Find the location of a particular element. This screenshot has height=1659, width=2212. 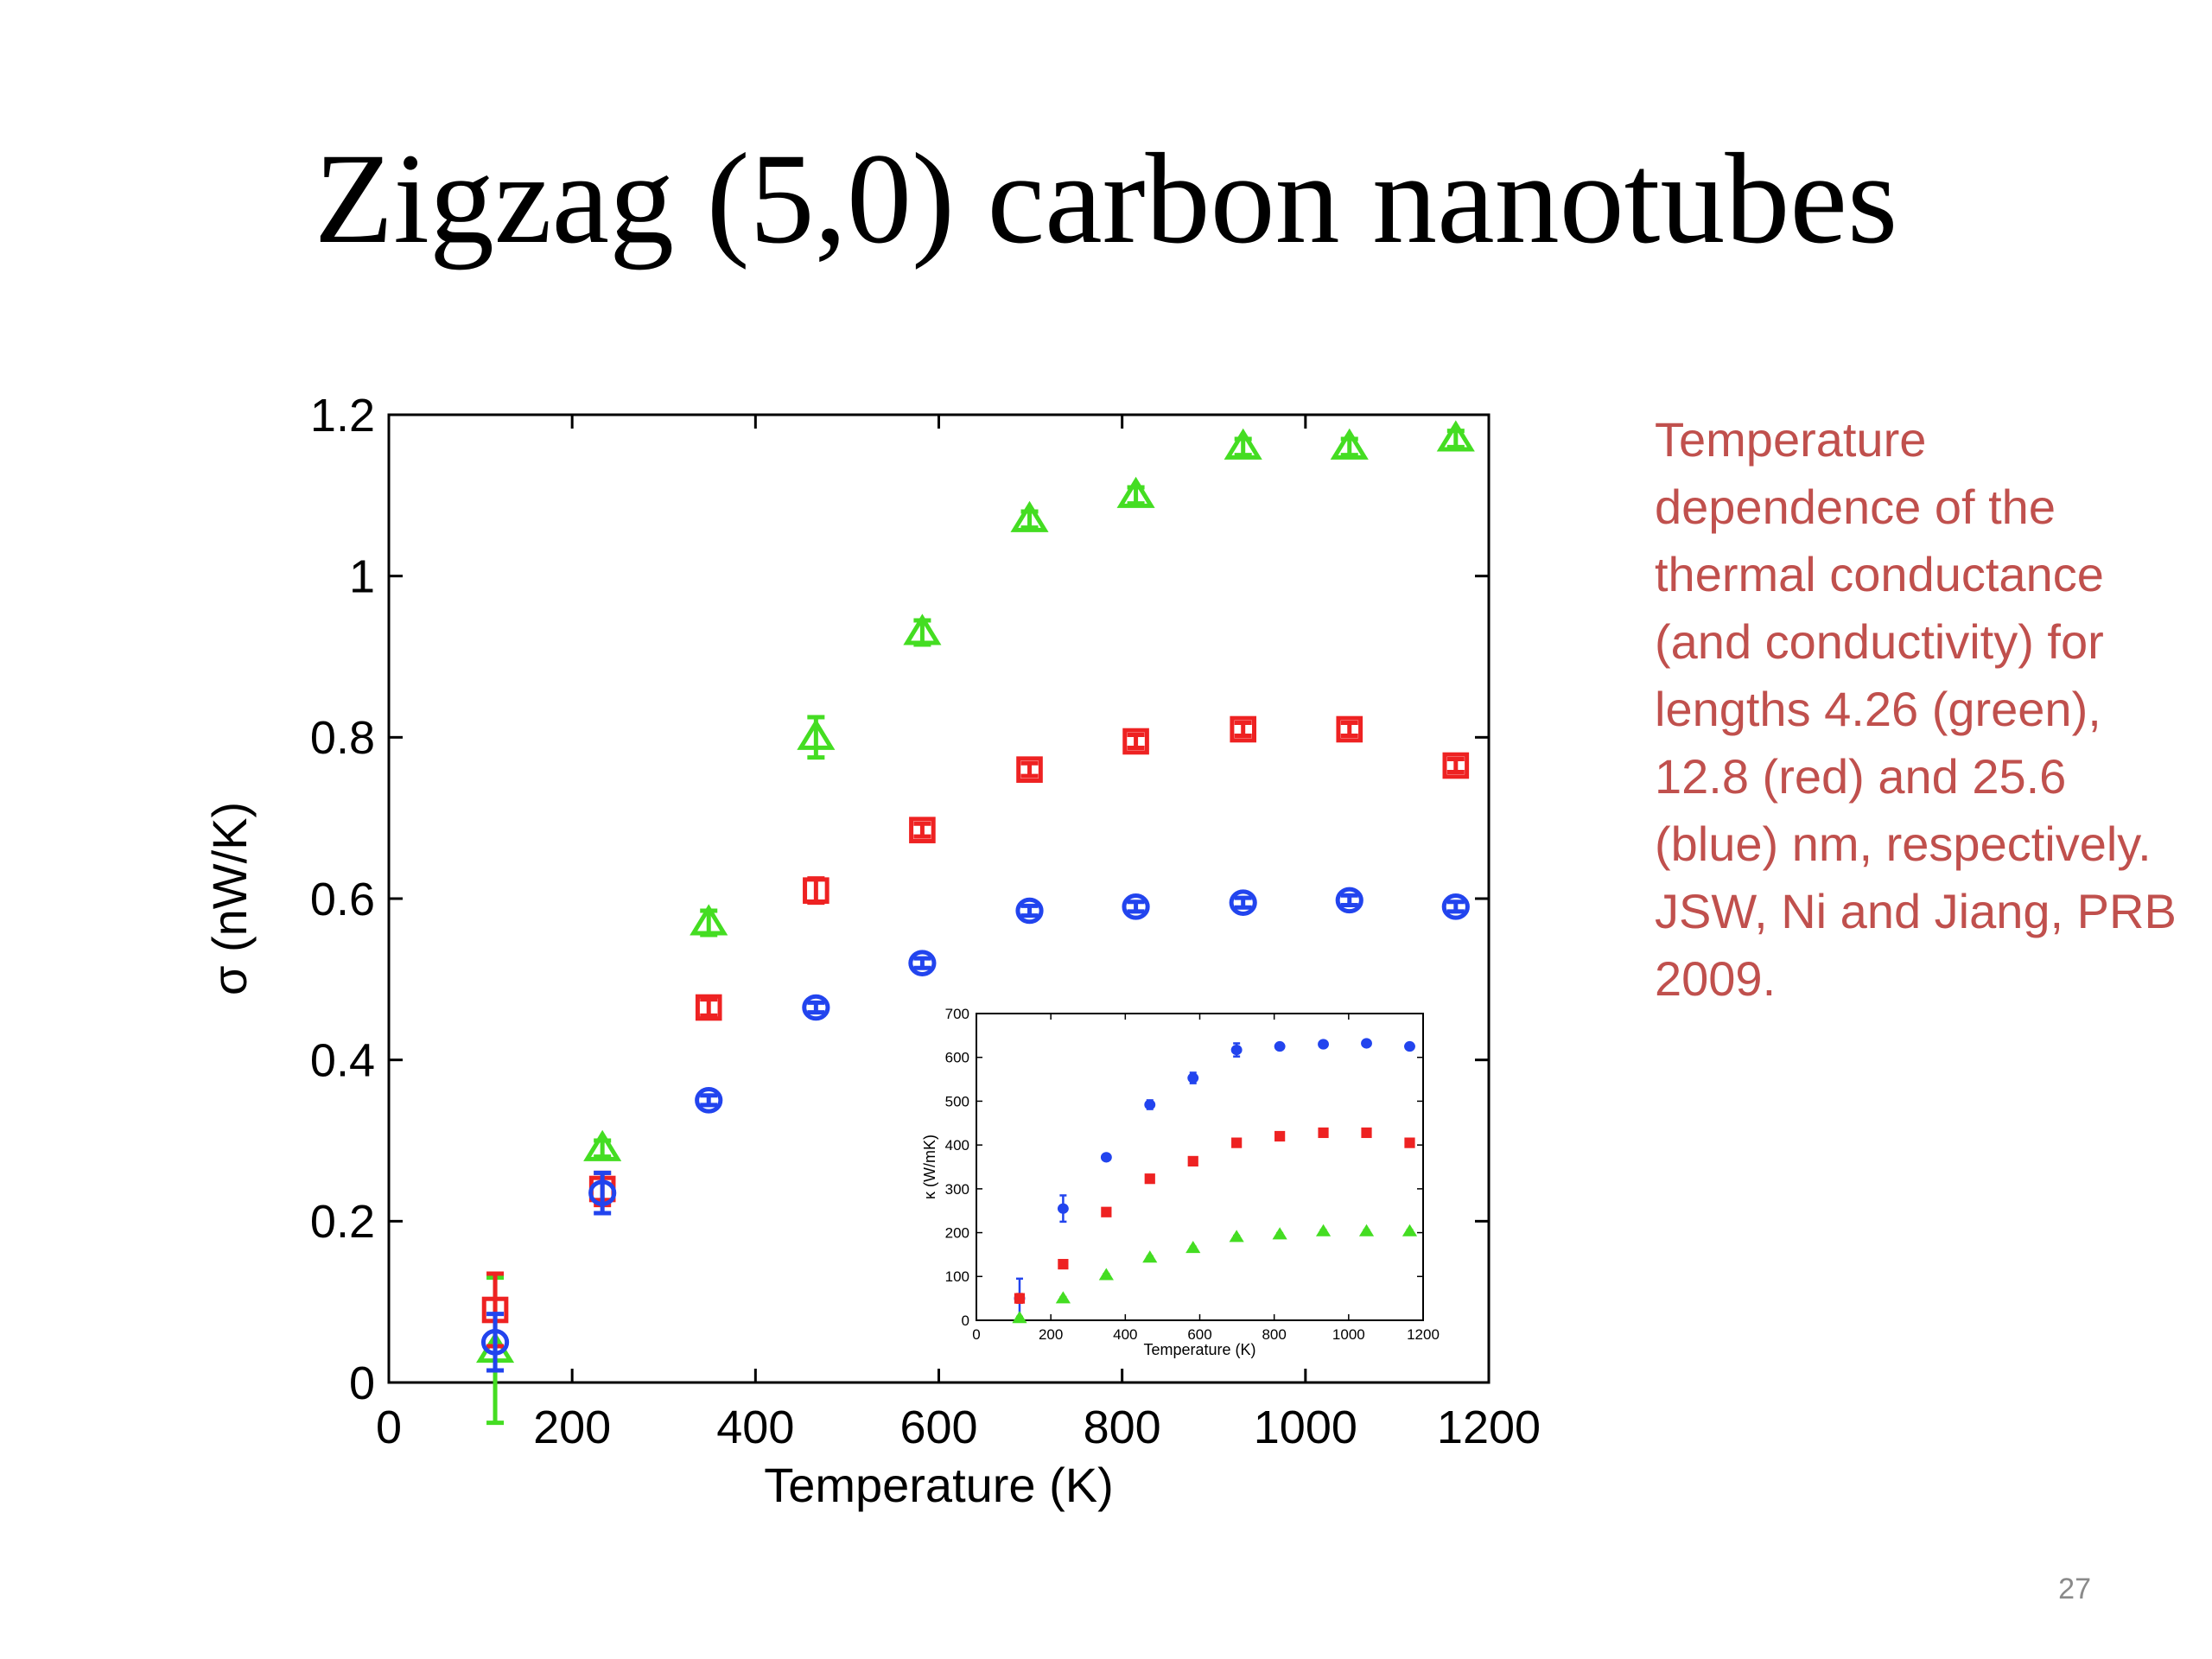

main-y-tick-label: 0.6 is located at coordinates (342, 899).